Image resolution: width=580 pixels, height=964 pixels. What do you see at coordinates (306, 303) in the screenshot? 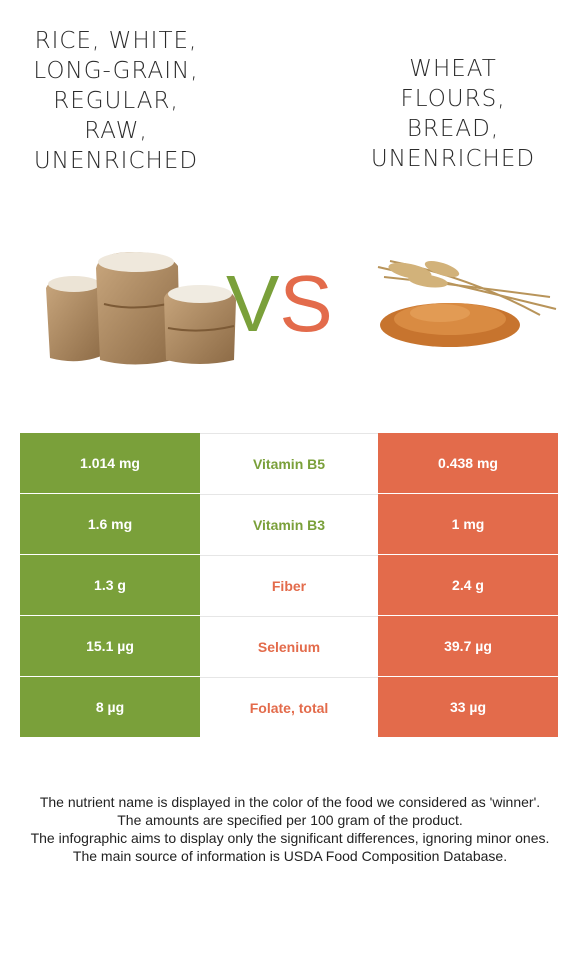
I see `vs-s-letter: S` at bounding box center [306, 303].